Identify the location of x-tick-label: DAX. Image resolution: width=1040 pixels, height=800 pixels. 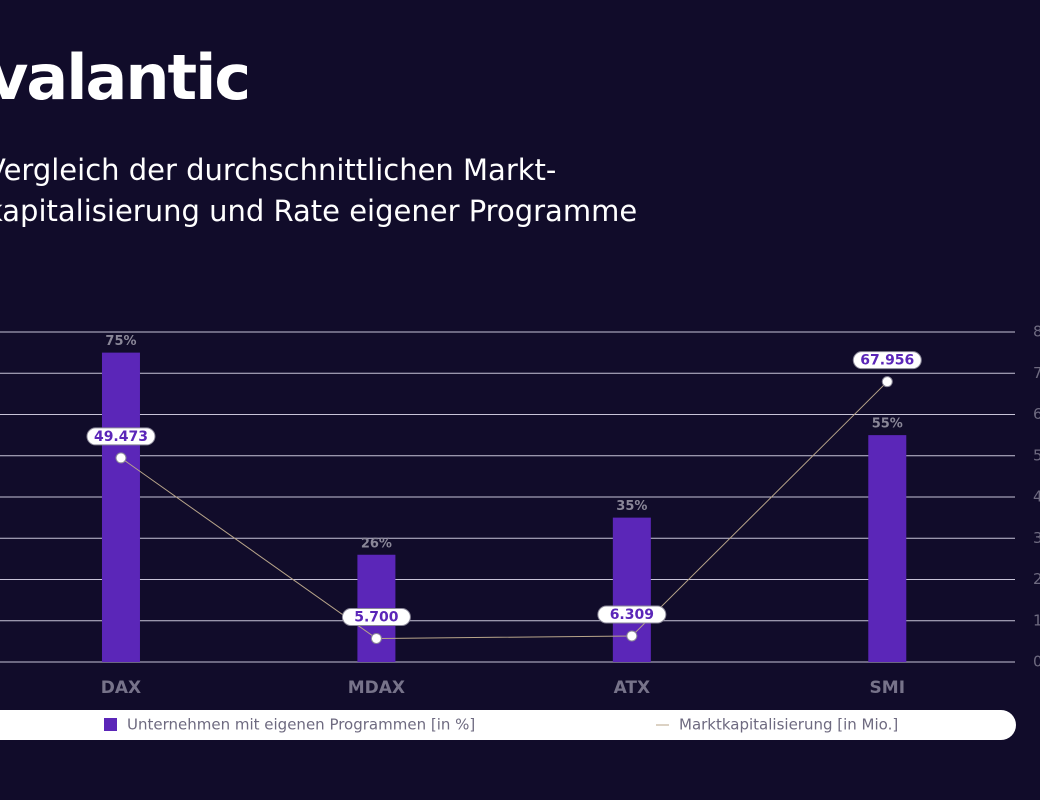
(121, 688).